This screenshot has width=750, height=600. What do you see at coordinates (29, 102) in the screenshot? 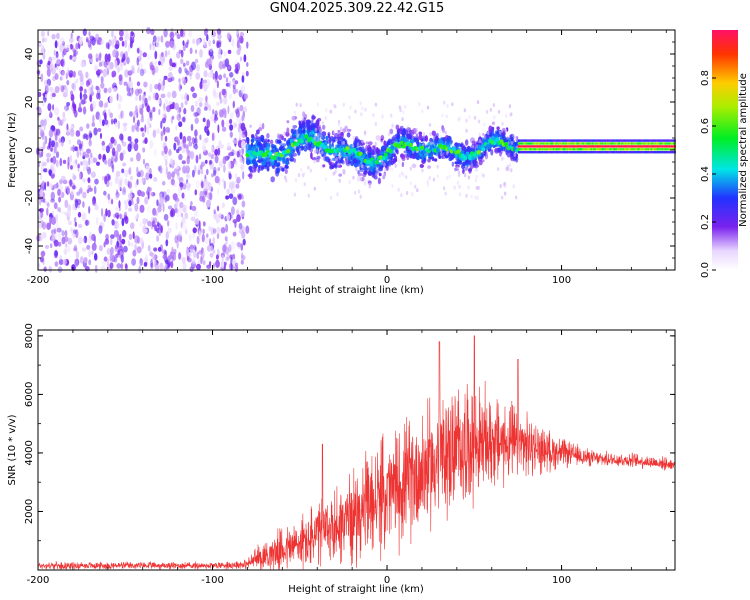
I see `y-tick-label: 20` at bounding box center [29, 102].